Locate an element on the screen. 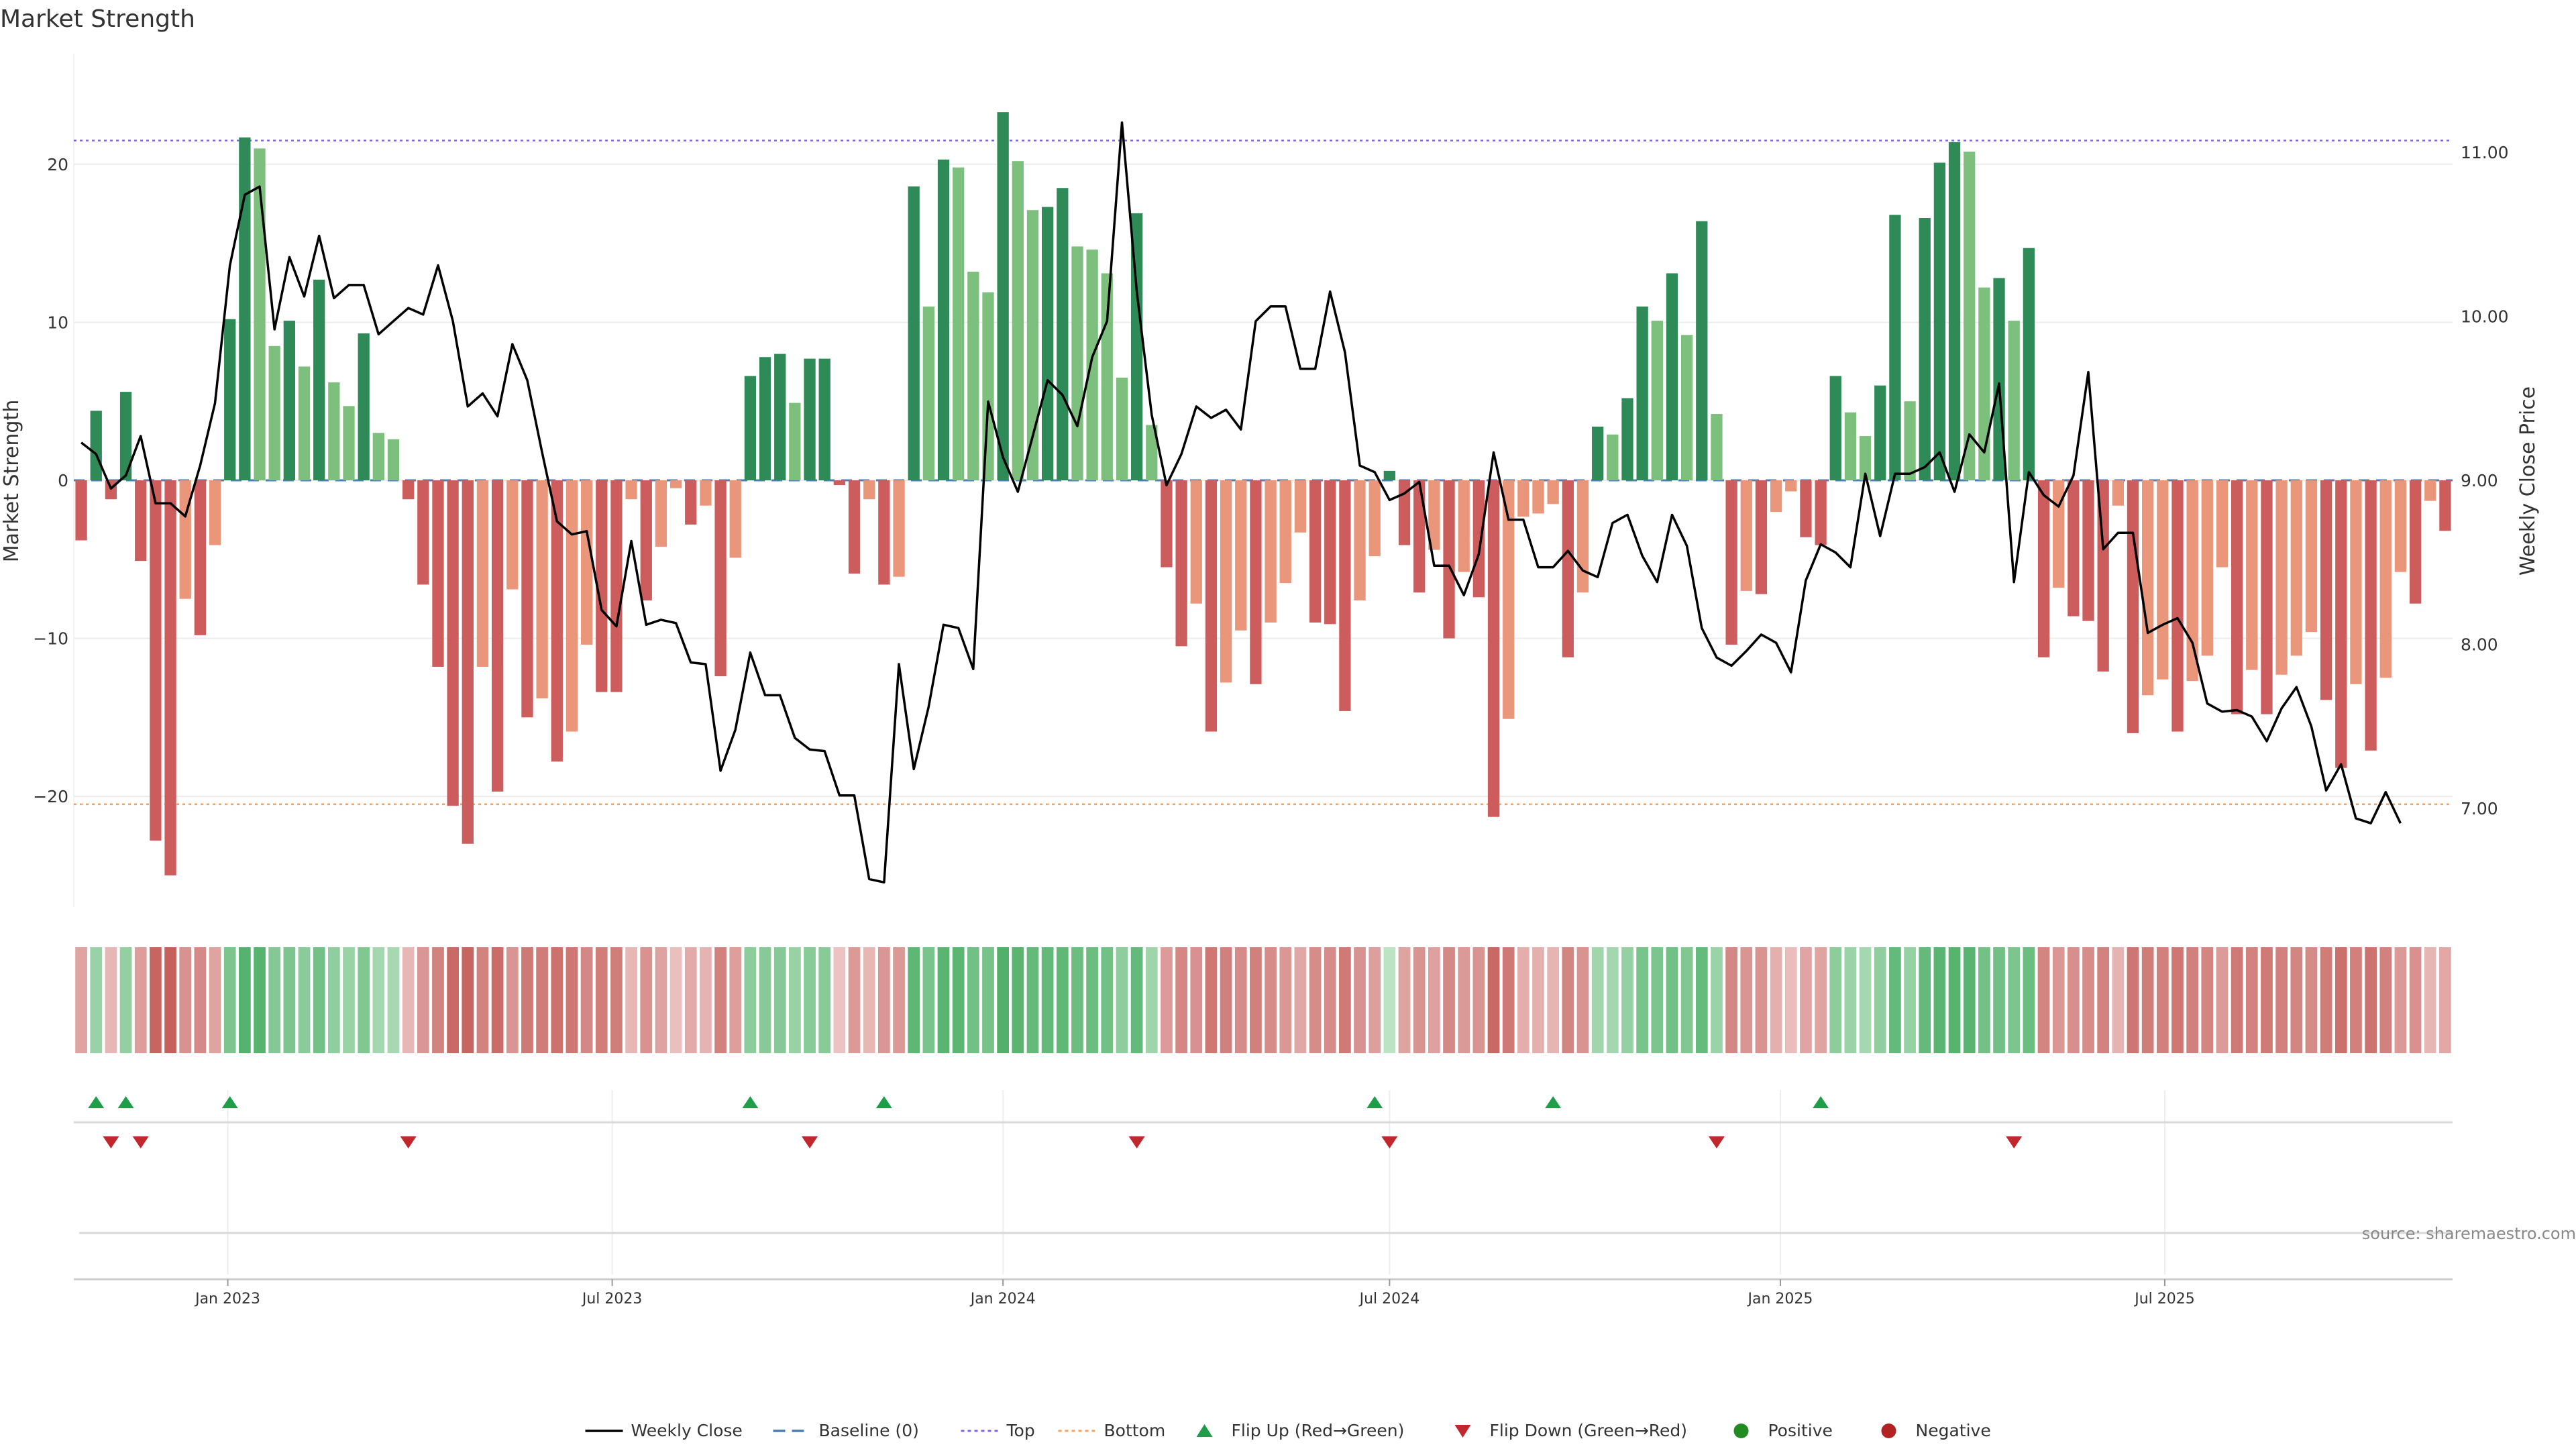 The width and height of the screenshot is (2576, 1449). legend-label: Flip Up (Red→Green) is located at coordinates (1318, 1430).